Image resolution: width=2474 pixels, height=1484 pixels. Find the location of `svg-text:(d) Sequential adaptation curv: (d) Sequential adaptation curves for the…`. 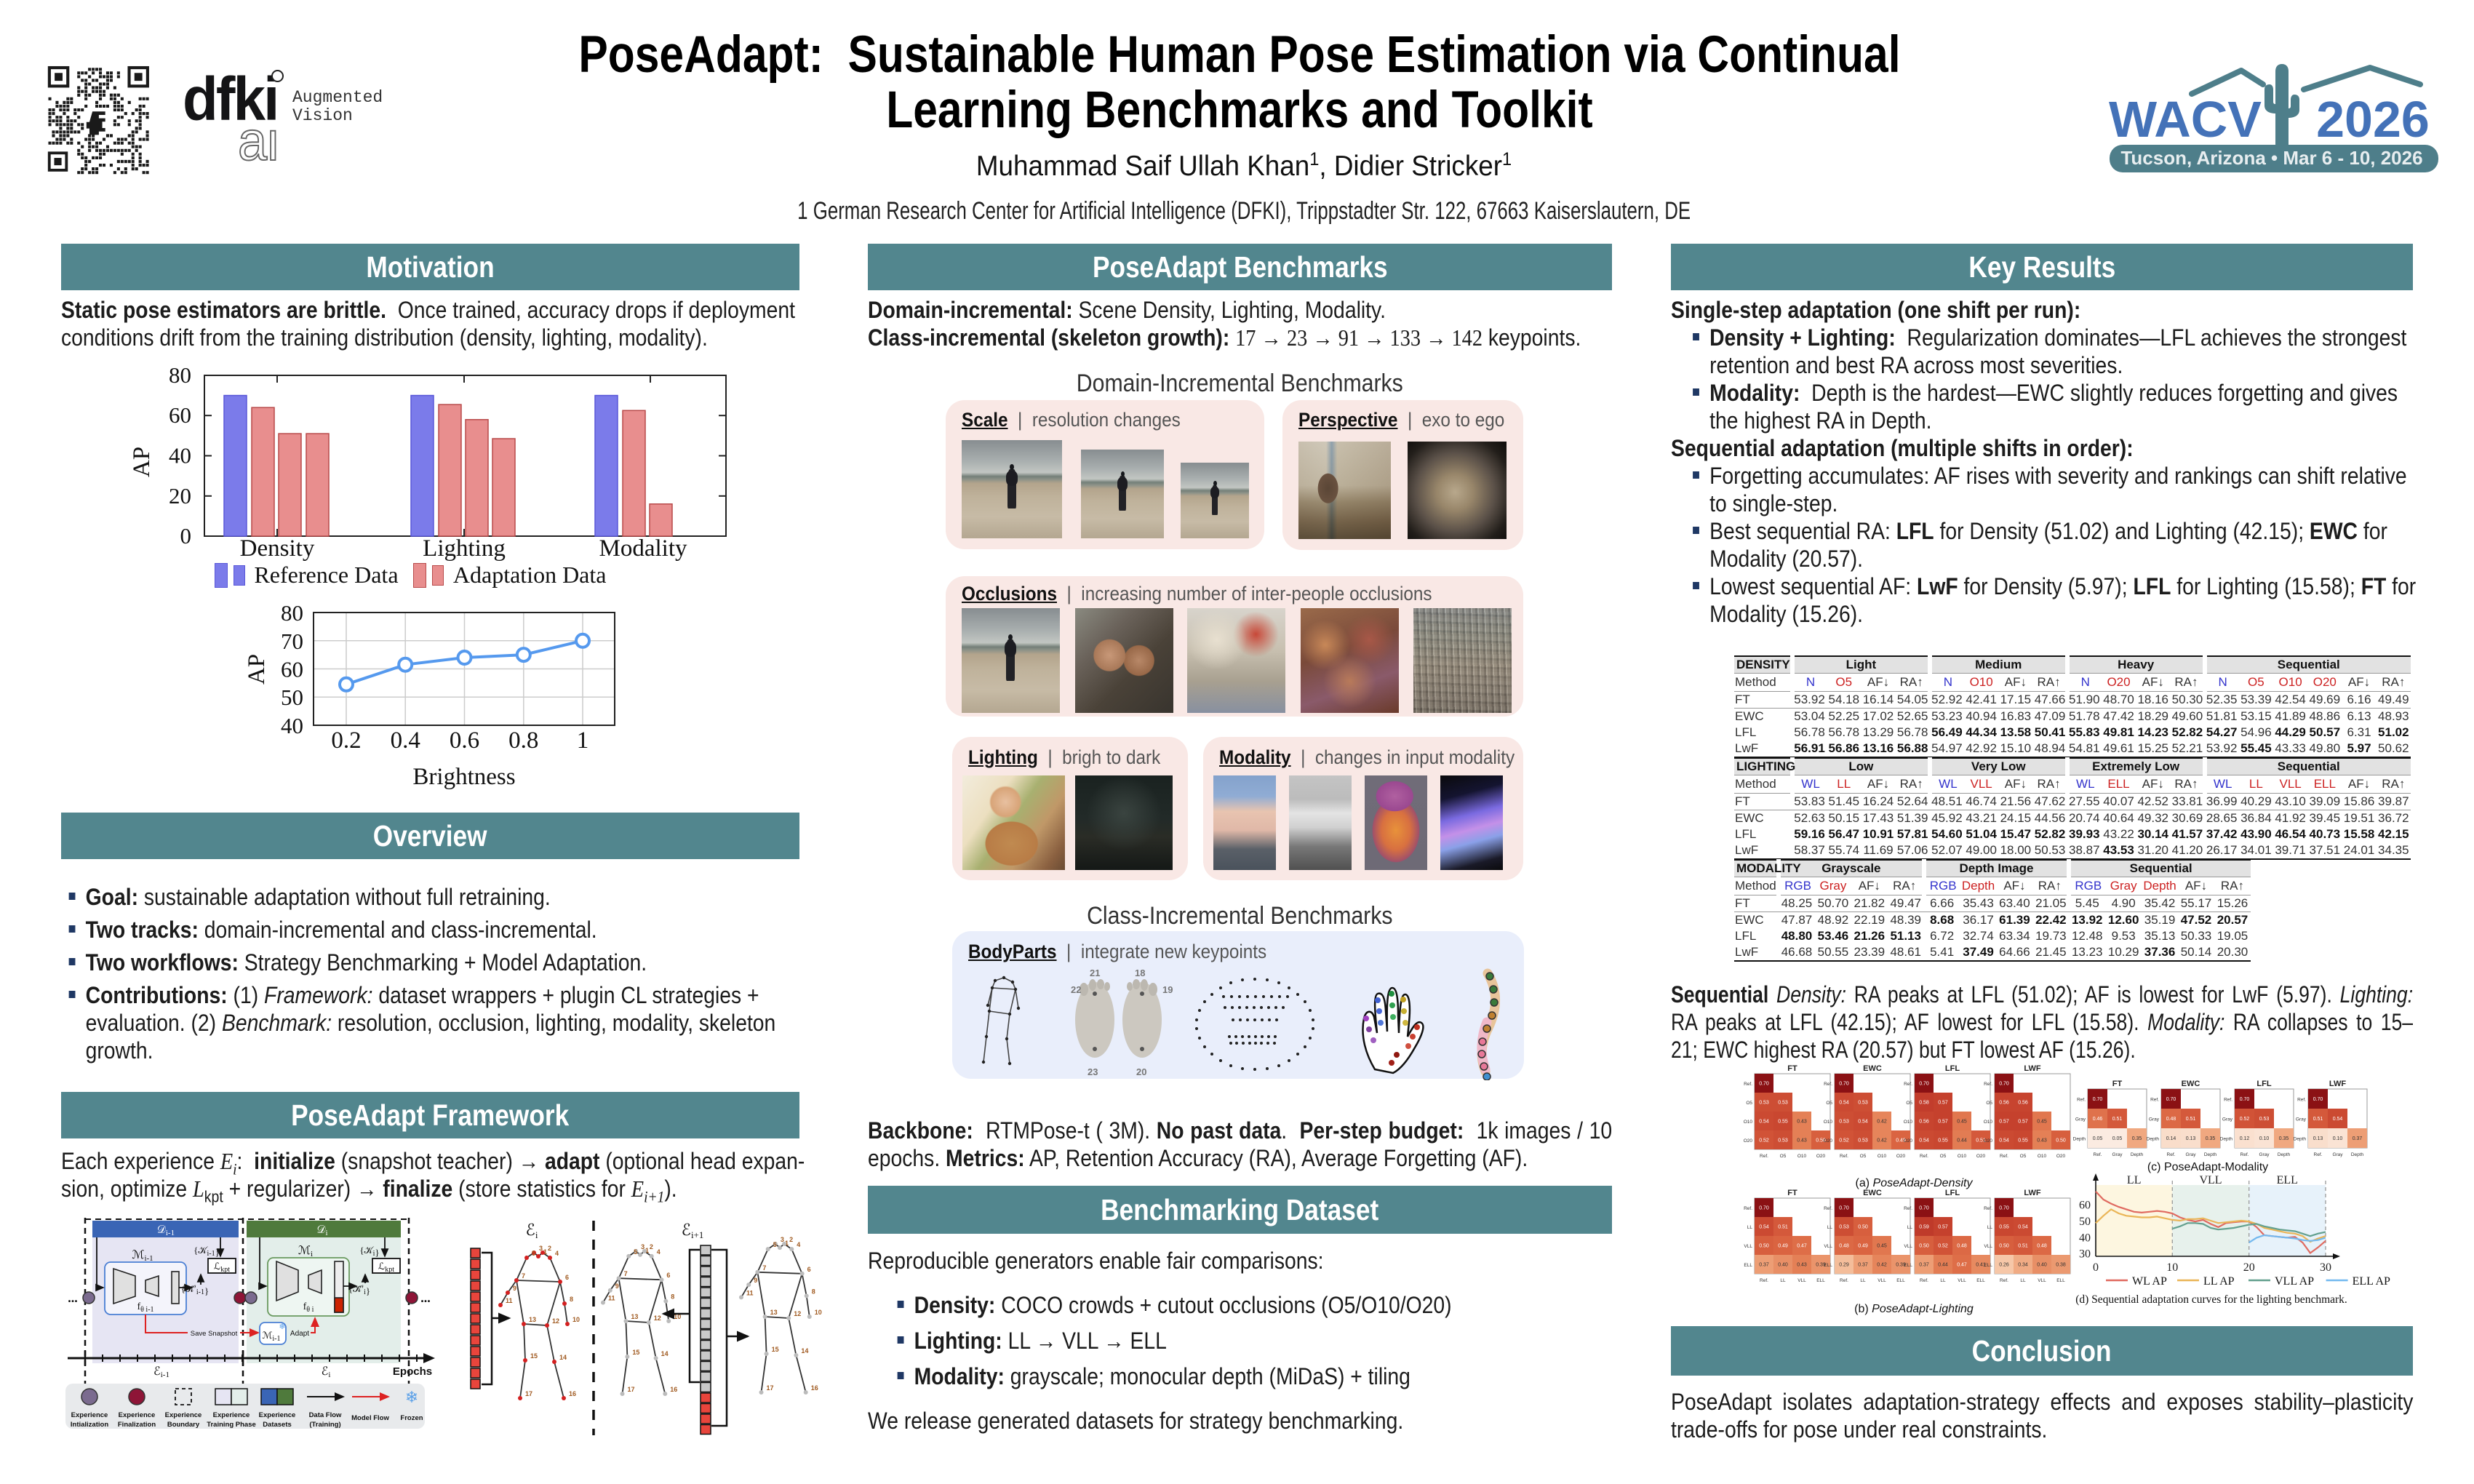

svg-text:(d) Sequential adaptation curv: (d) Sequential adaptation curves for the… is located at coordinates (2211, 1299).